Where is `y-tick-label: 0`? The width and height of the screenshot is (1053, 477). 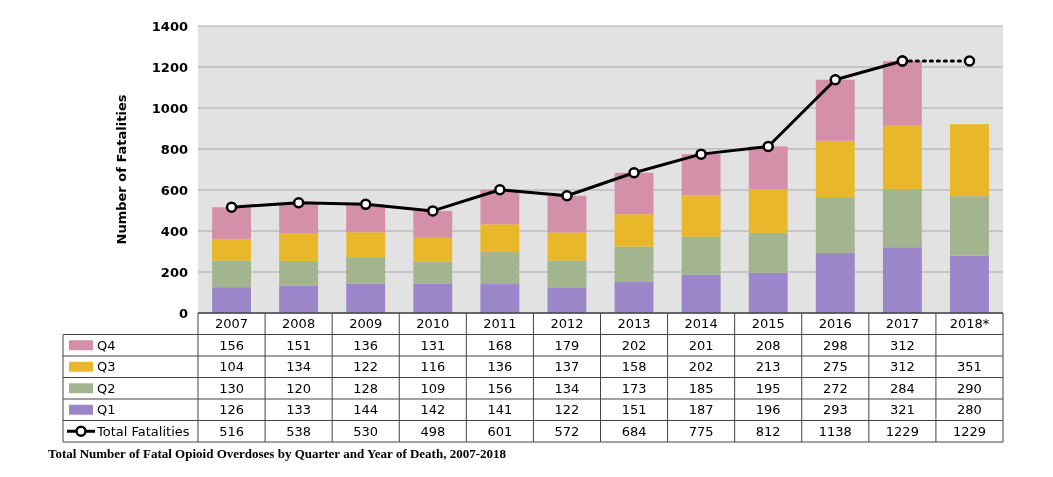 y-tick-label: 0 is located at coordinates (183, 313).